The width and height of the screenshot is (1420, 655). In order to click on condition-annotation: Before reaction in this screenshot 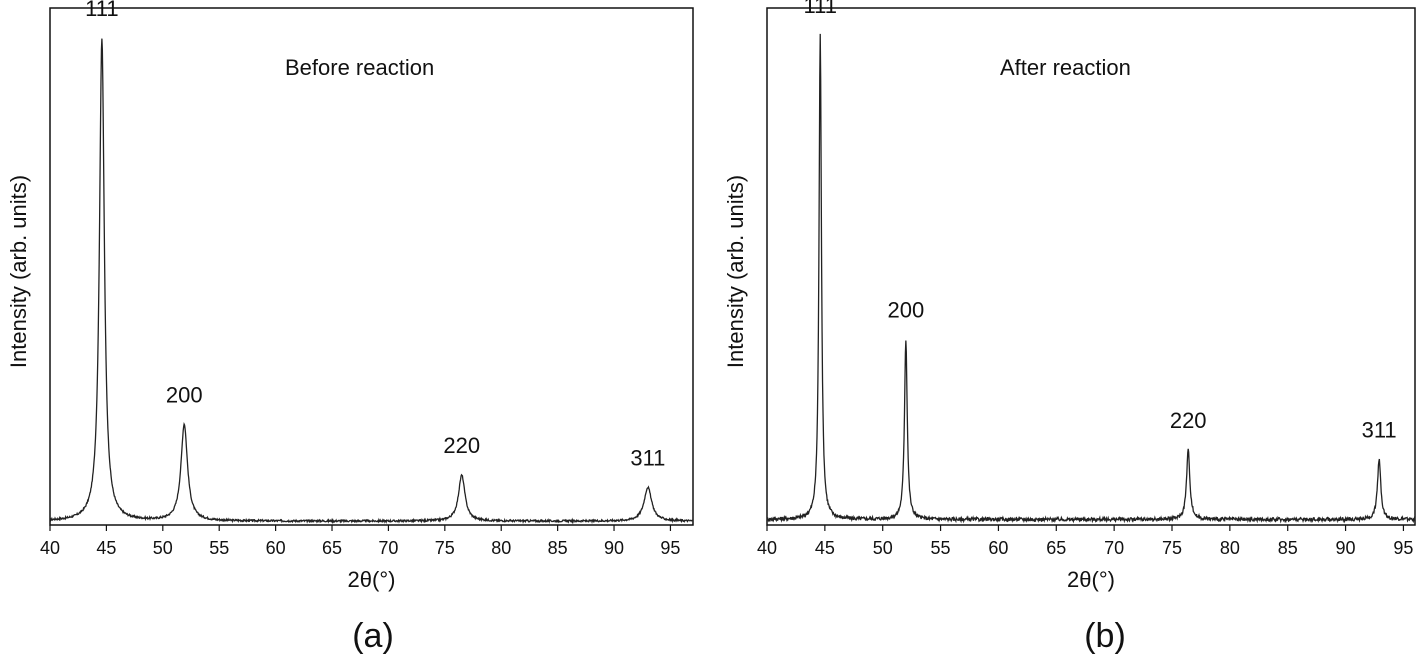, I will do `click(359, 67)`.